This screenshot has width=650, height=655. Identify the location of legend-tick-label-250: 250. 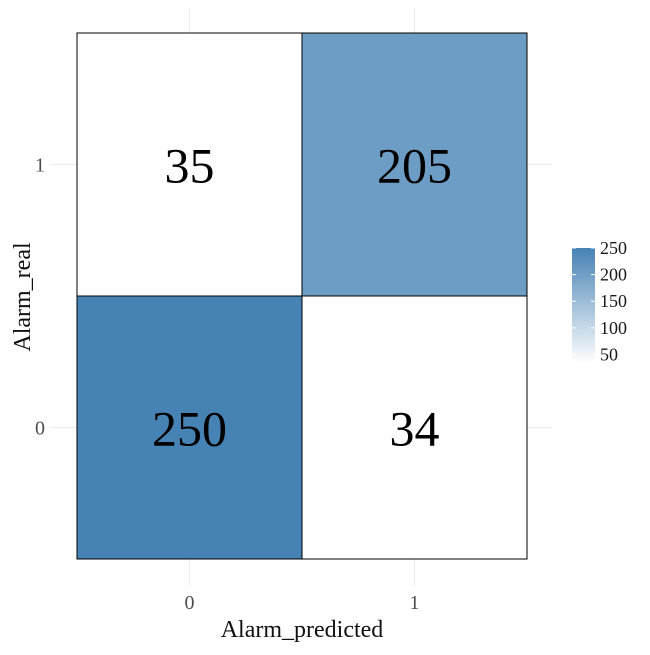
(613, 248).